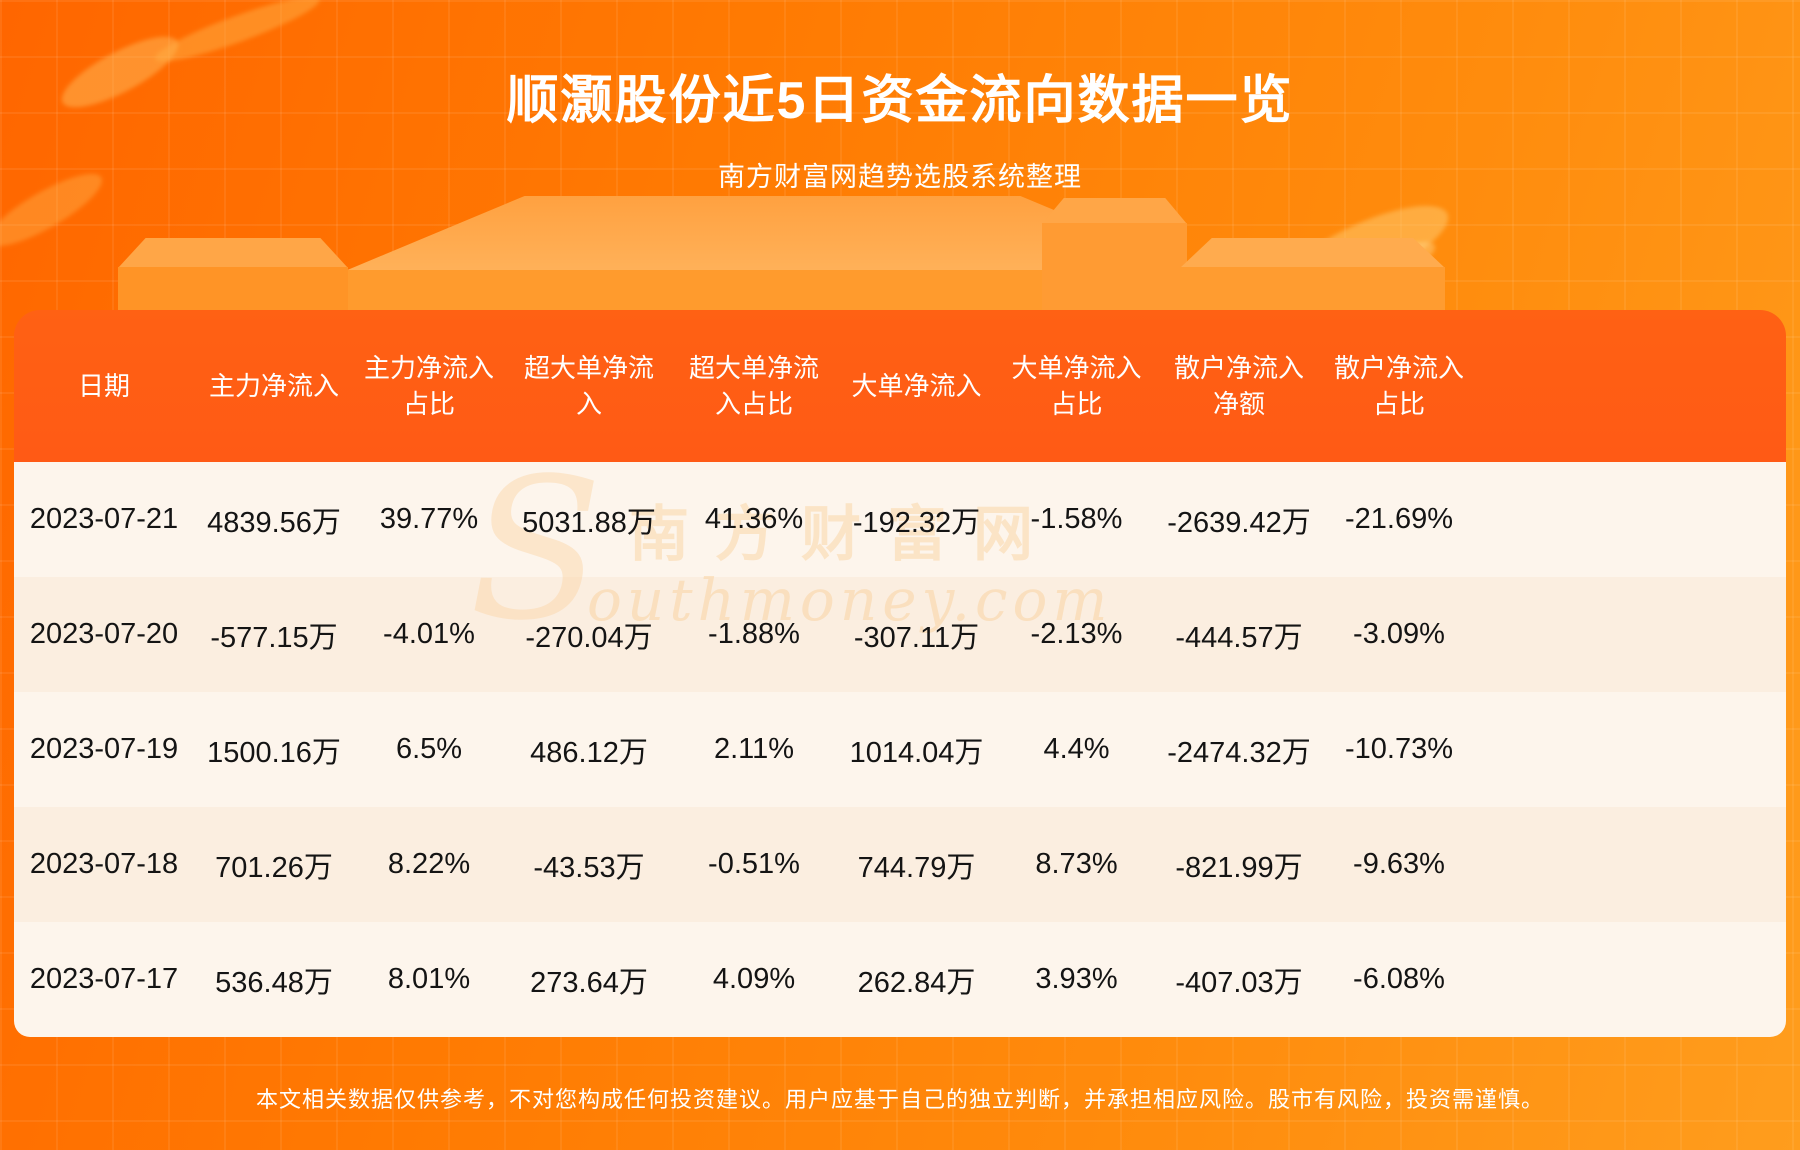 The image size is (1800, 1150). What do you see at coordinates (1239, 867) in the screenshot?
I see `cell-retail-net-inflow: -821.99万` at bounding box center [1239, 867].